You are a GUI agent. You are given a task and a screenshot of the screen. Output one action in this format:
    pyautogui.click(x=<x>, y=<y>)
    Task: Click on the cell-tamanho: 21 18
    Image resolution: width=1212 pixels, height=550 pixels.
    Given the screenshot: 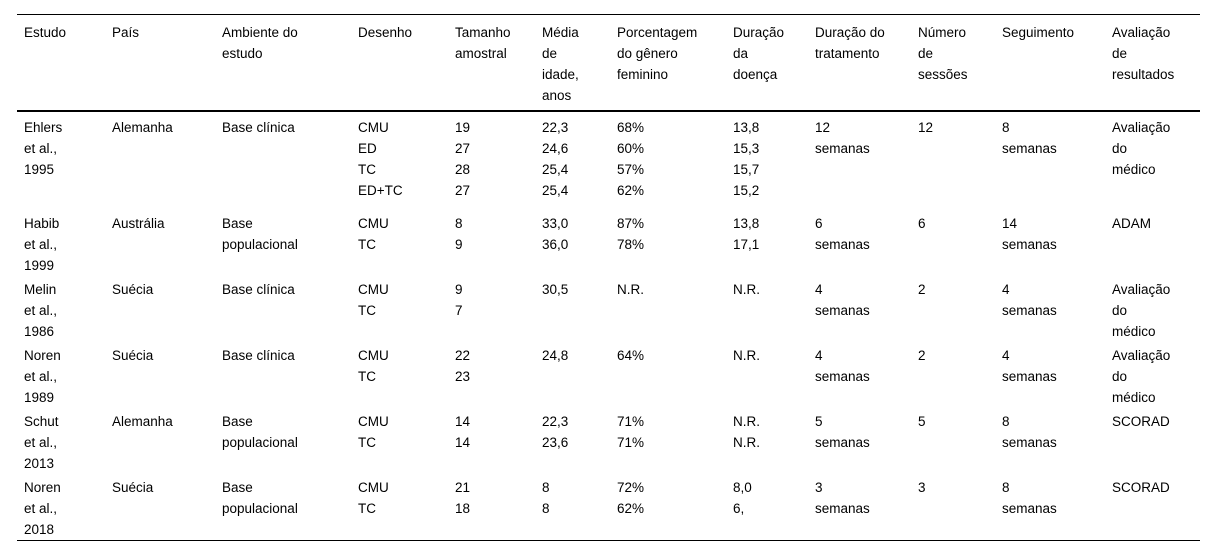 What is the action you would take?
    pyautogui.click(x=463, y=498)
    